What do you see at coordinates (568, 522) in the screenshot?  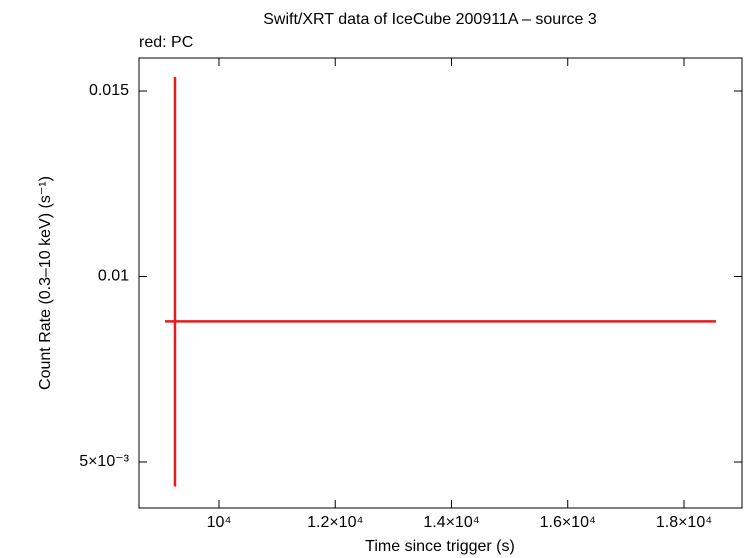 I see `x-tick-label: 1.6×10⁴` at bounding box center [568, 522].